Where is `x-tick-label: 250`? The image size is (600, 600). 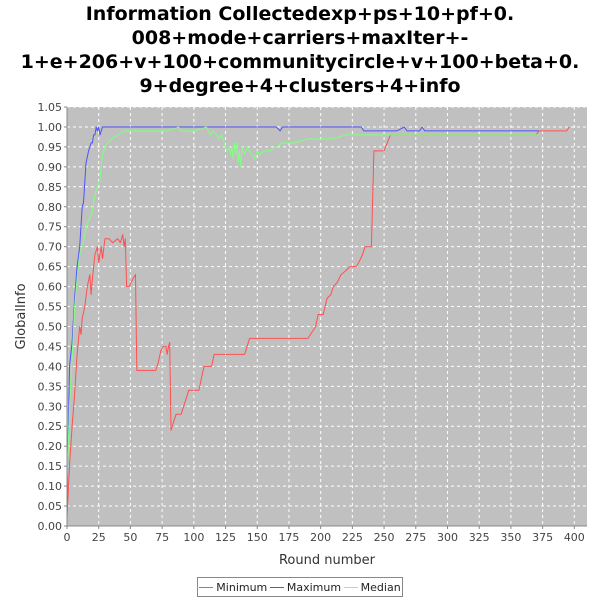 x-tick-label: 250 is located at coordinates (384, 537).